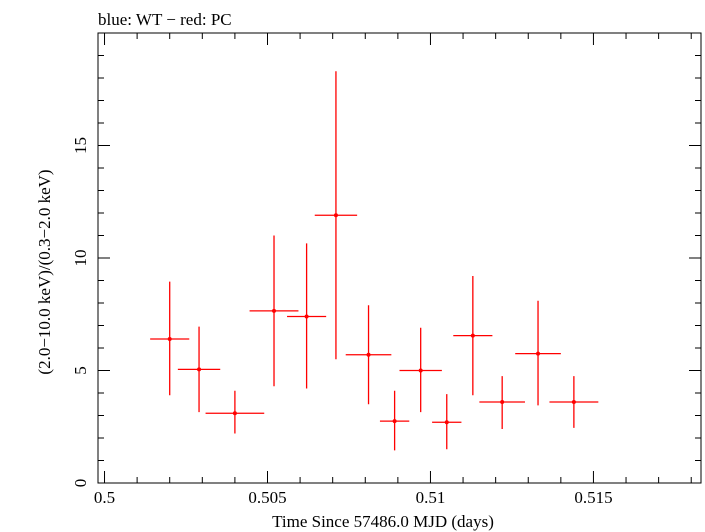 The image size is (705, 532). What do you see at coordinates (383, 521) in the screenshot?
I see `x-axis-label: Time Since 57486.0 MJD (days)` at bounding box center [383, 521].